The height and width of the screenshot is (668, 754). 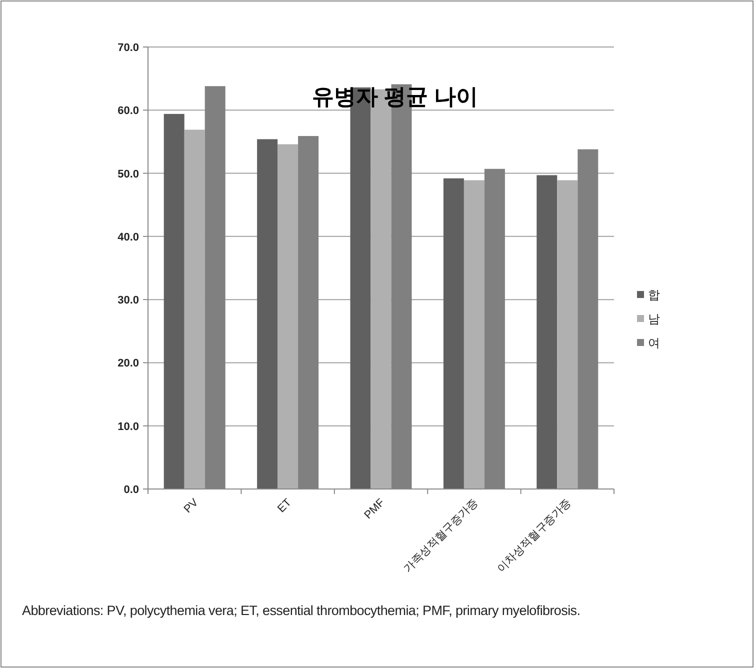 I want to click on y-tick-label: 60.0, so click(x=128, y=111).